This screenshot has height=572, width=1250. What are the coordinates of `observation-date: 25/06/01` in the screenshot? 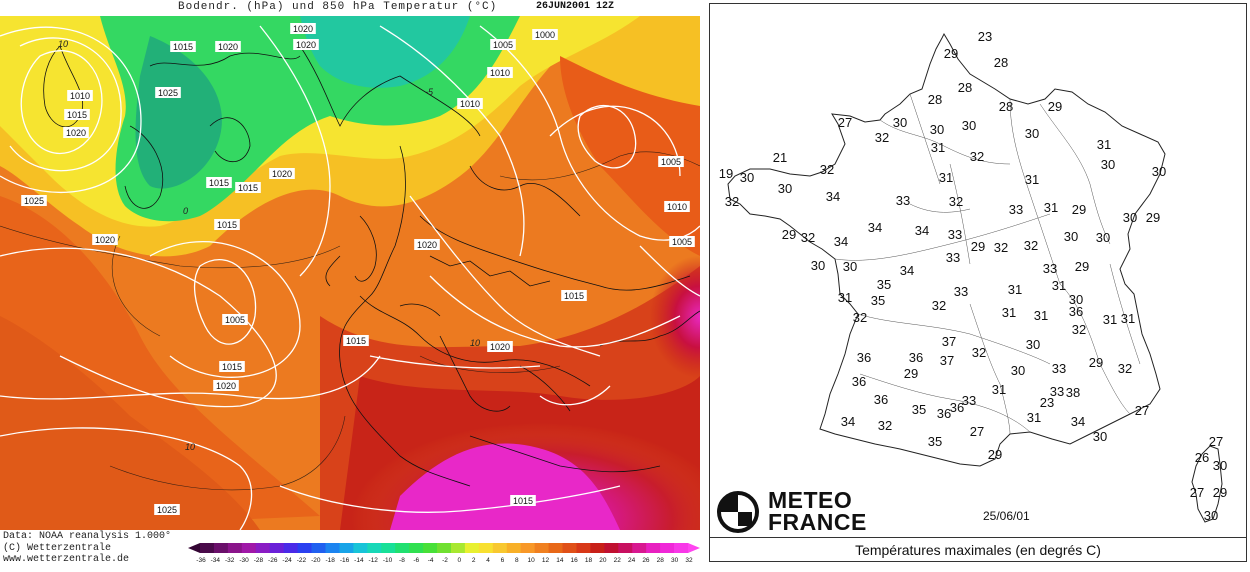 It's located at (1006, 516).